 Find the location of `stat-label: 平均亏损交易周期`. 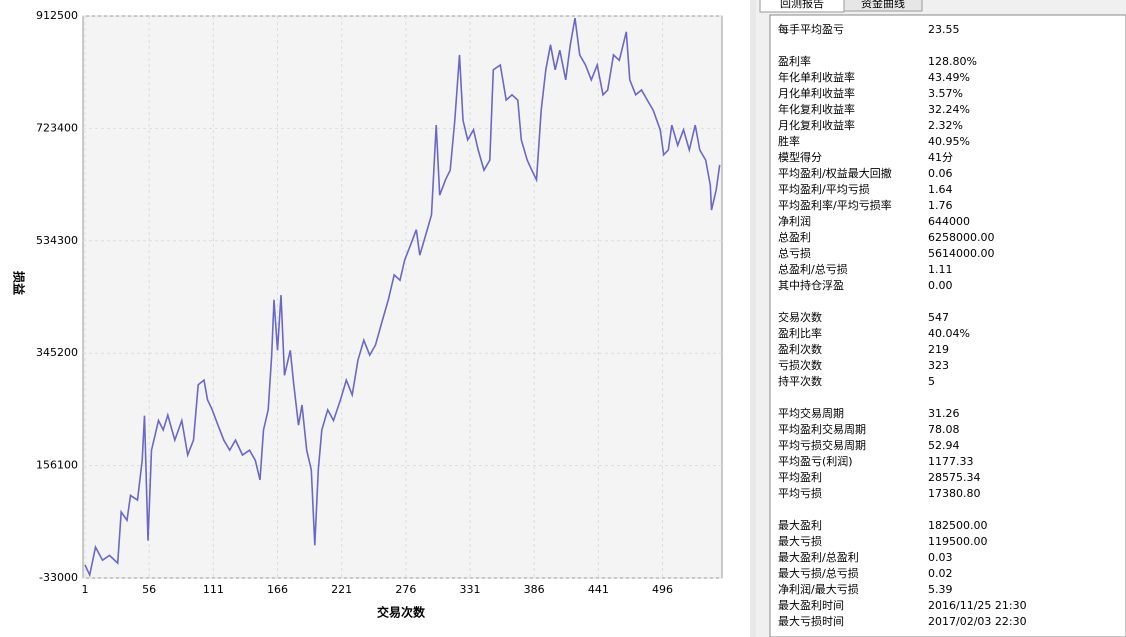

stat-label: 平均亏损交易周期 is located at coordinates (822, 445).